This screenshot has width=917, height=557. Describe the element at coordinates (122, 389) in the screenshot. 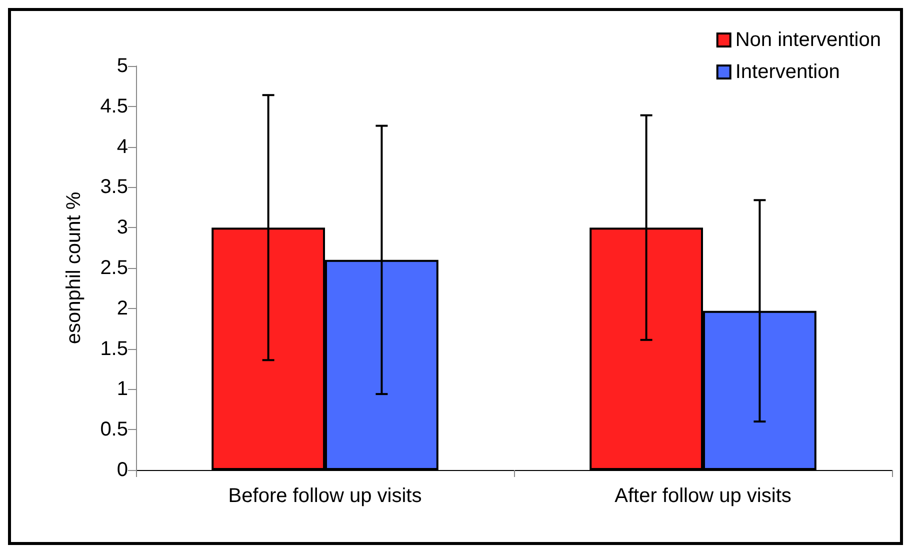

I see `y-tick-label: 1` at that location.